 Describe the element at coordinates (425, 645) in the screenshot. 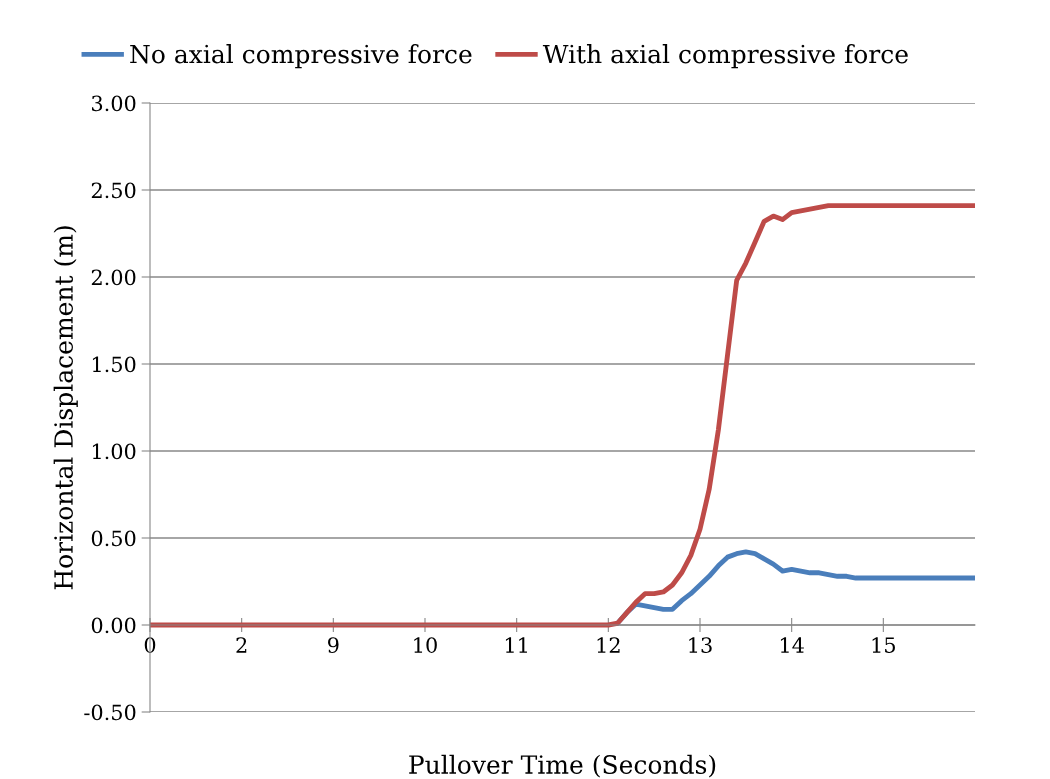

I see `x-tick-label: 10` at that location.